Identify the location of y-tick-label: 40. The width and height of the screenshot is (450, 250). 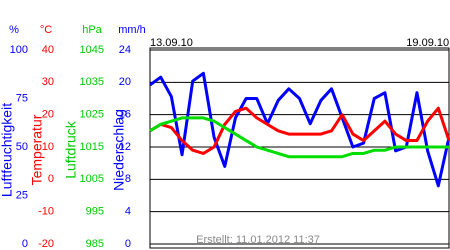
(48, 50).